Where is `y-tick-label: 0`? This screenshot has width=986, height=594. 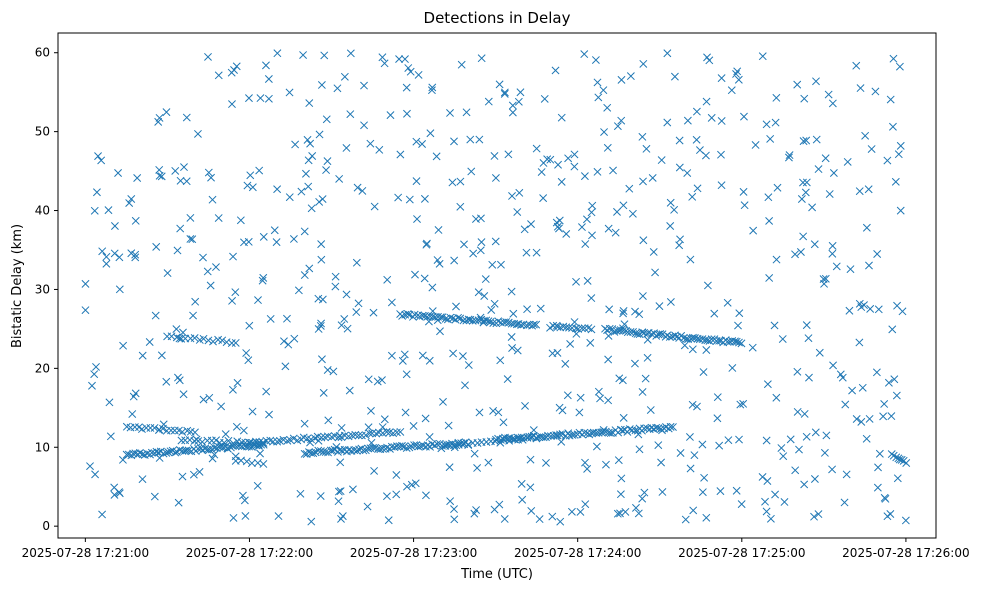 y-tick-label: 0 is located at coordinates (46, 526).